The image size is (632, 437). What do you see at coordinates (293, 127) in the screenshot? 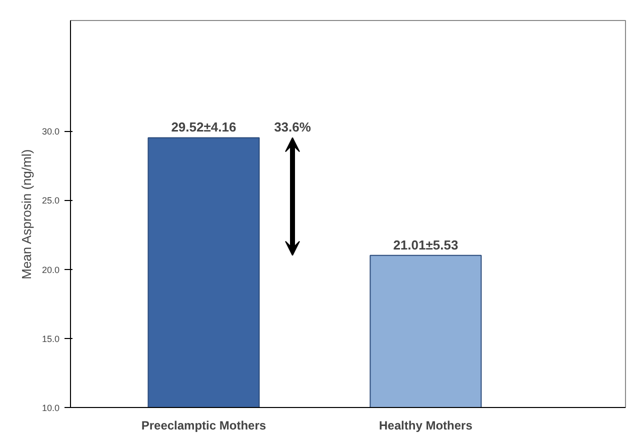
I see `annotation: 33.6%` at bounding box center [293, 127].